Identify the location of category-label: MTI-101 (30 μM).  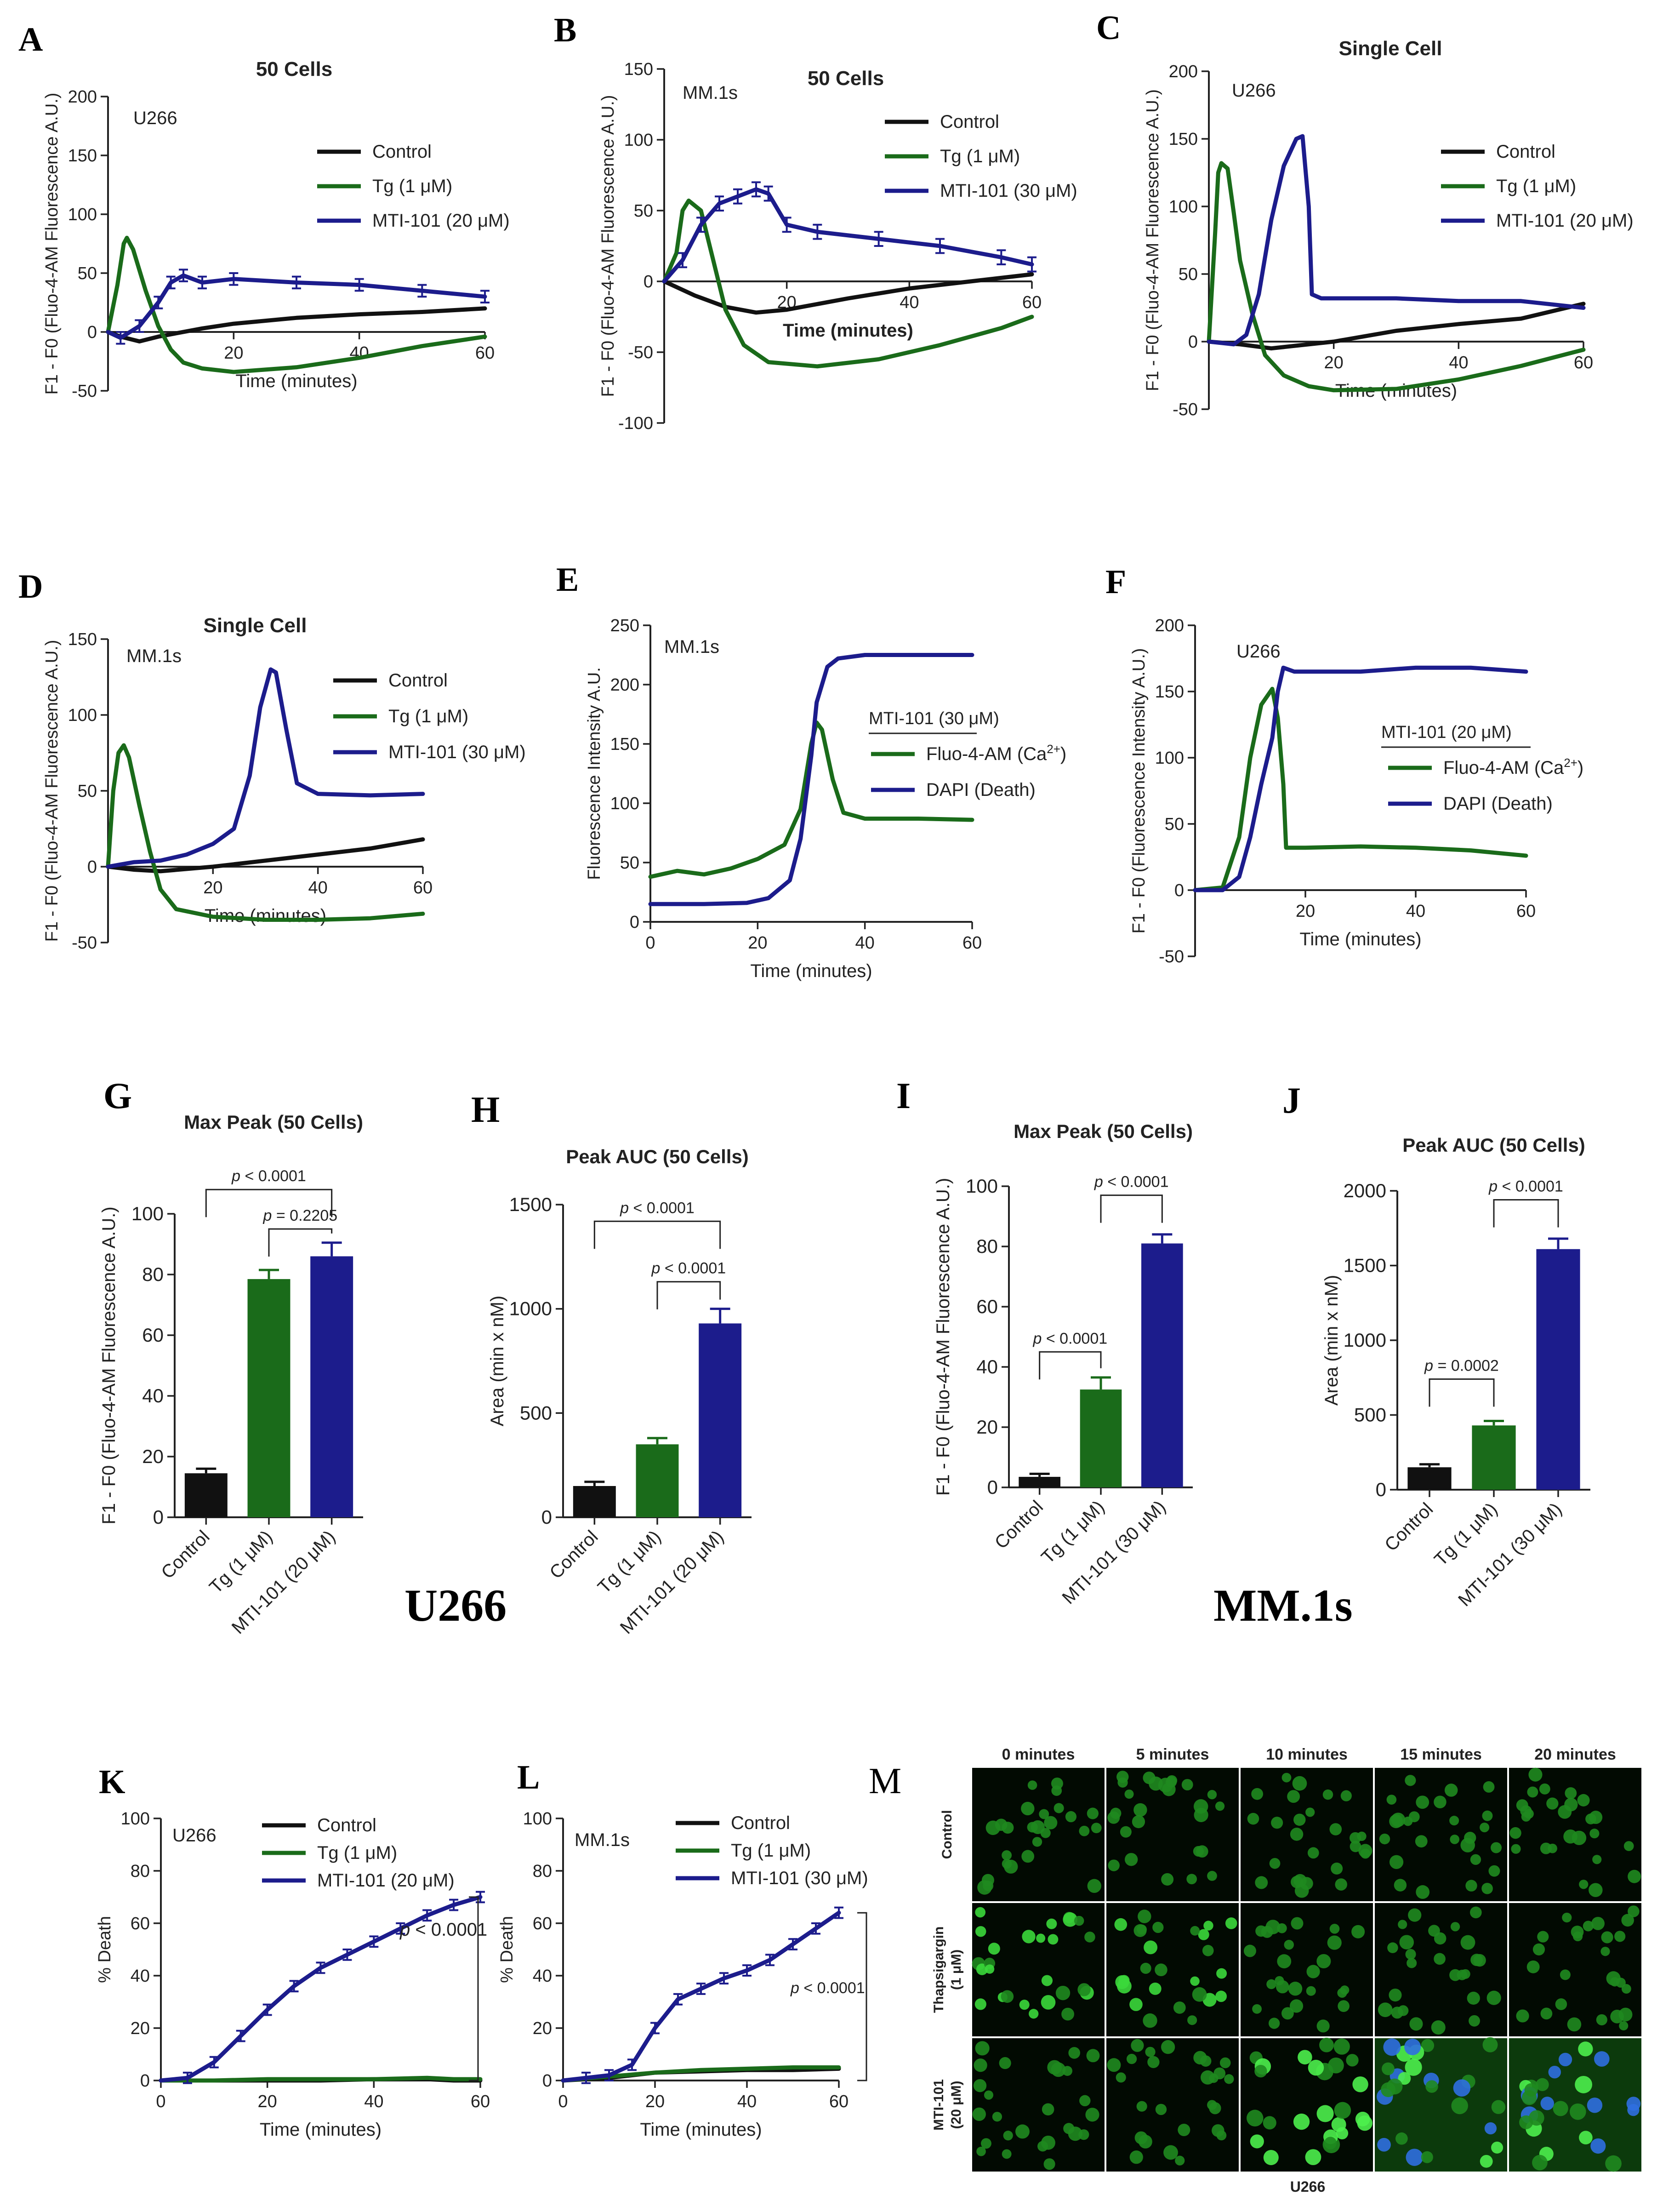
(1113, 1553).